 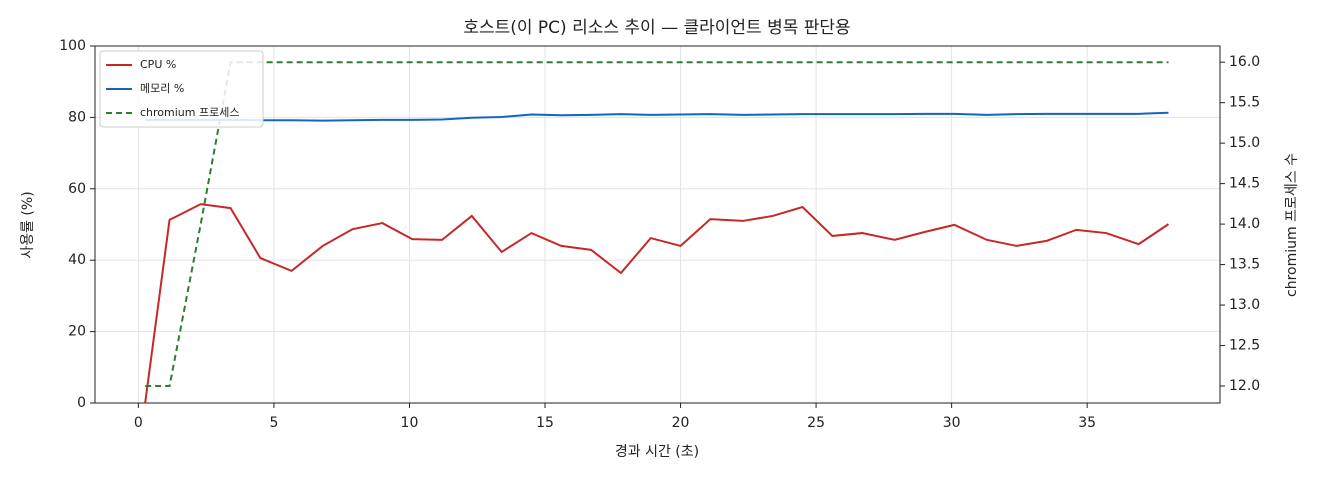 I want to click on legend-label: chromium 프로세스, so click(x=189, y=112).